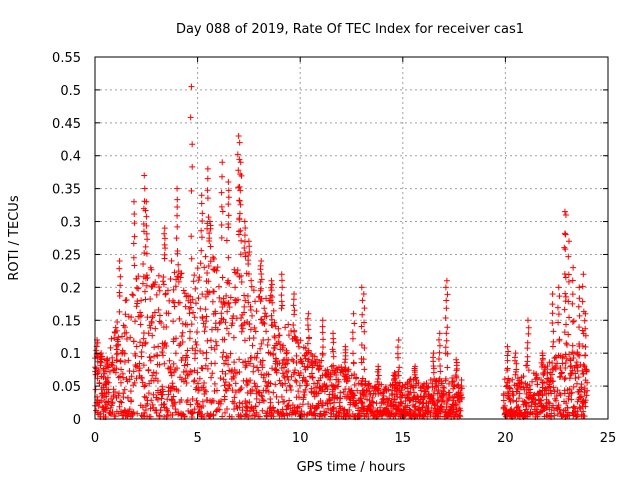 Image resolution: width=640 pixels, height=485 pixels. I want to click on x-tick-label: 0, so click(95, 438).